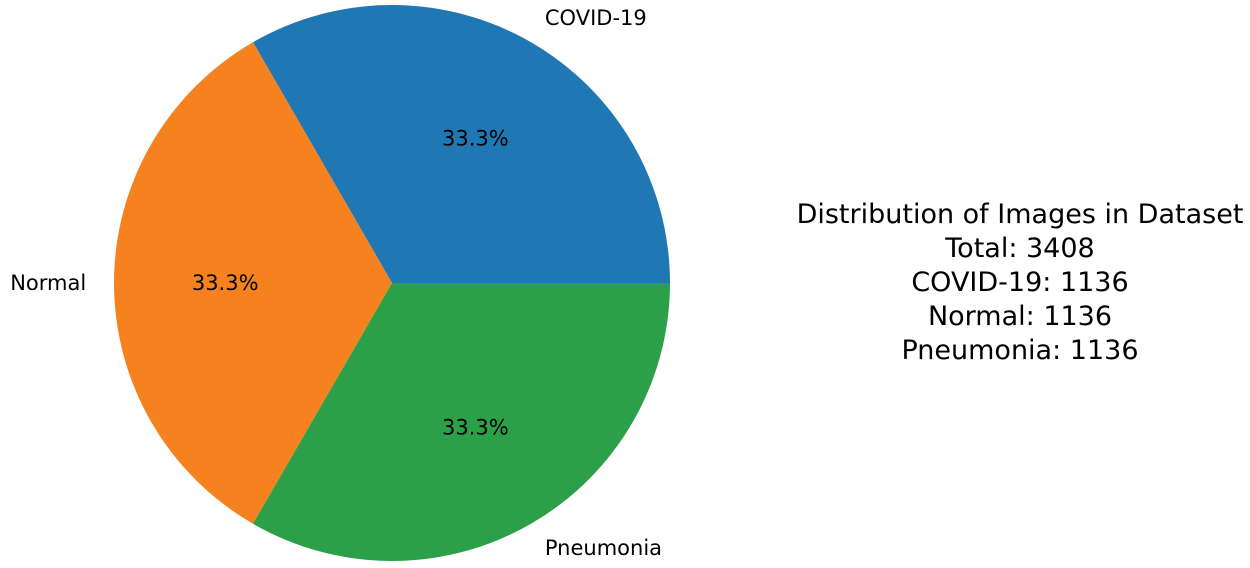  I want to click on summary-title: Distribution of Images in Dataset, so click(1020, 214).